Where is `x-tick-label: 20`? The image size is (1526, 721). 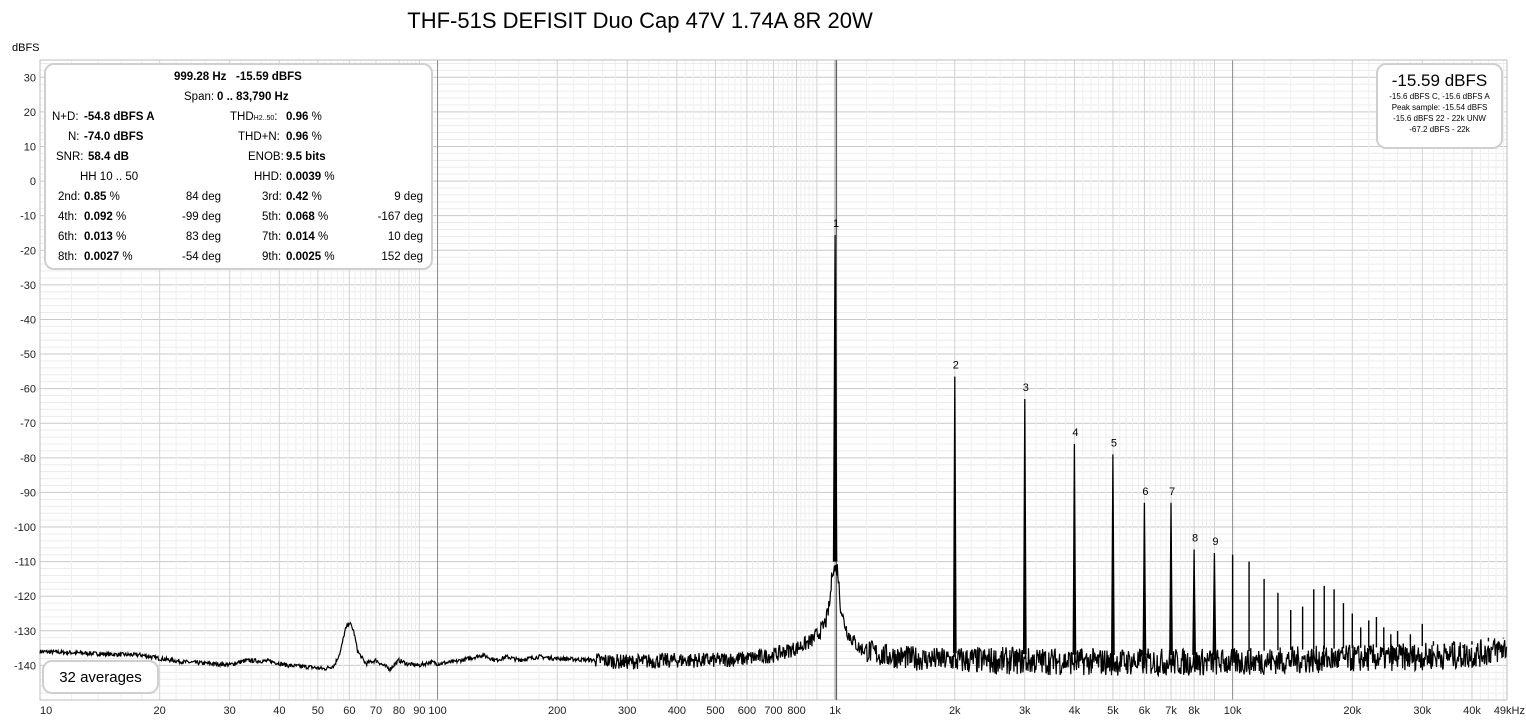 x-tick-label: 20 is located at coordinates (160, 711).